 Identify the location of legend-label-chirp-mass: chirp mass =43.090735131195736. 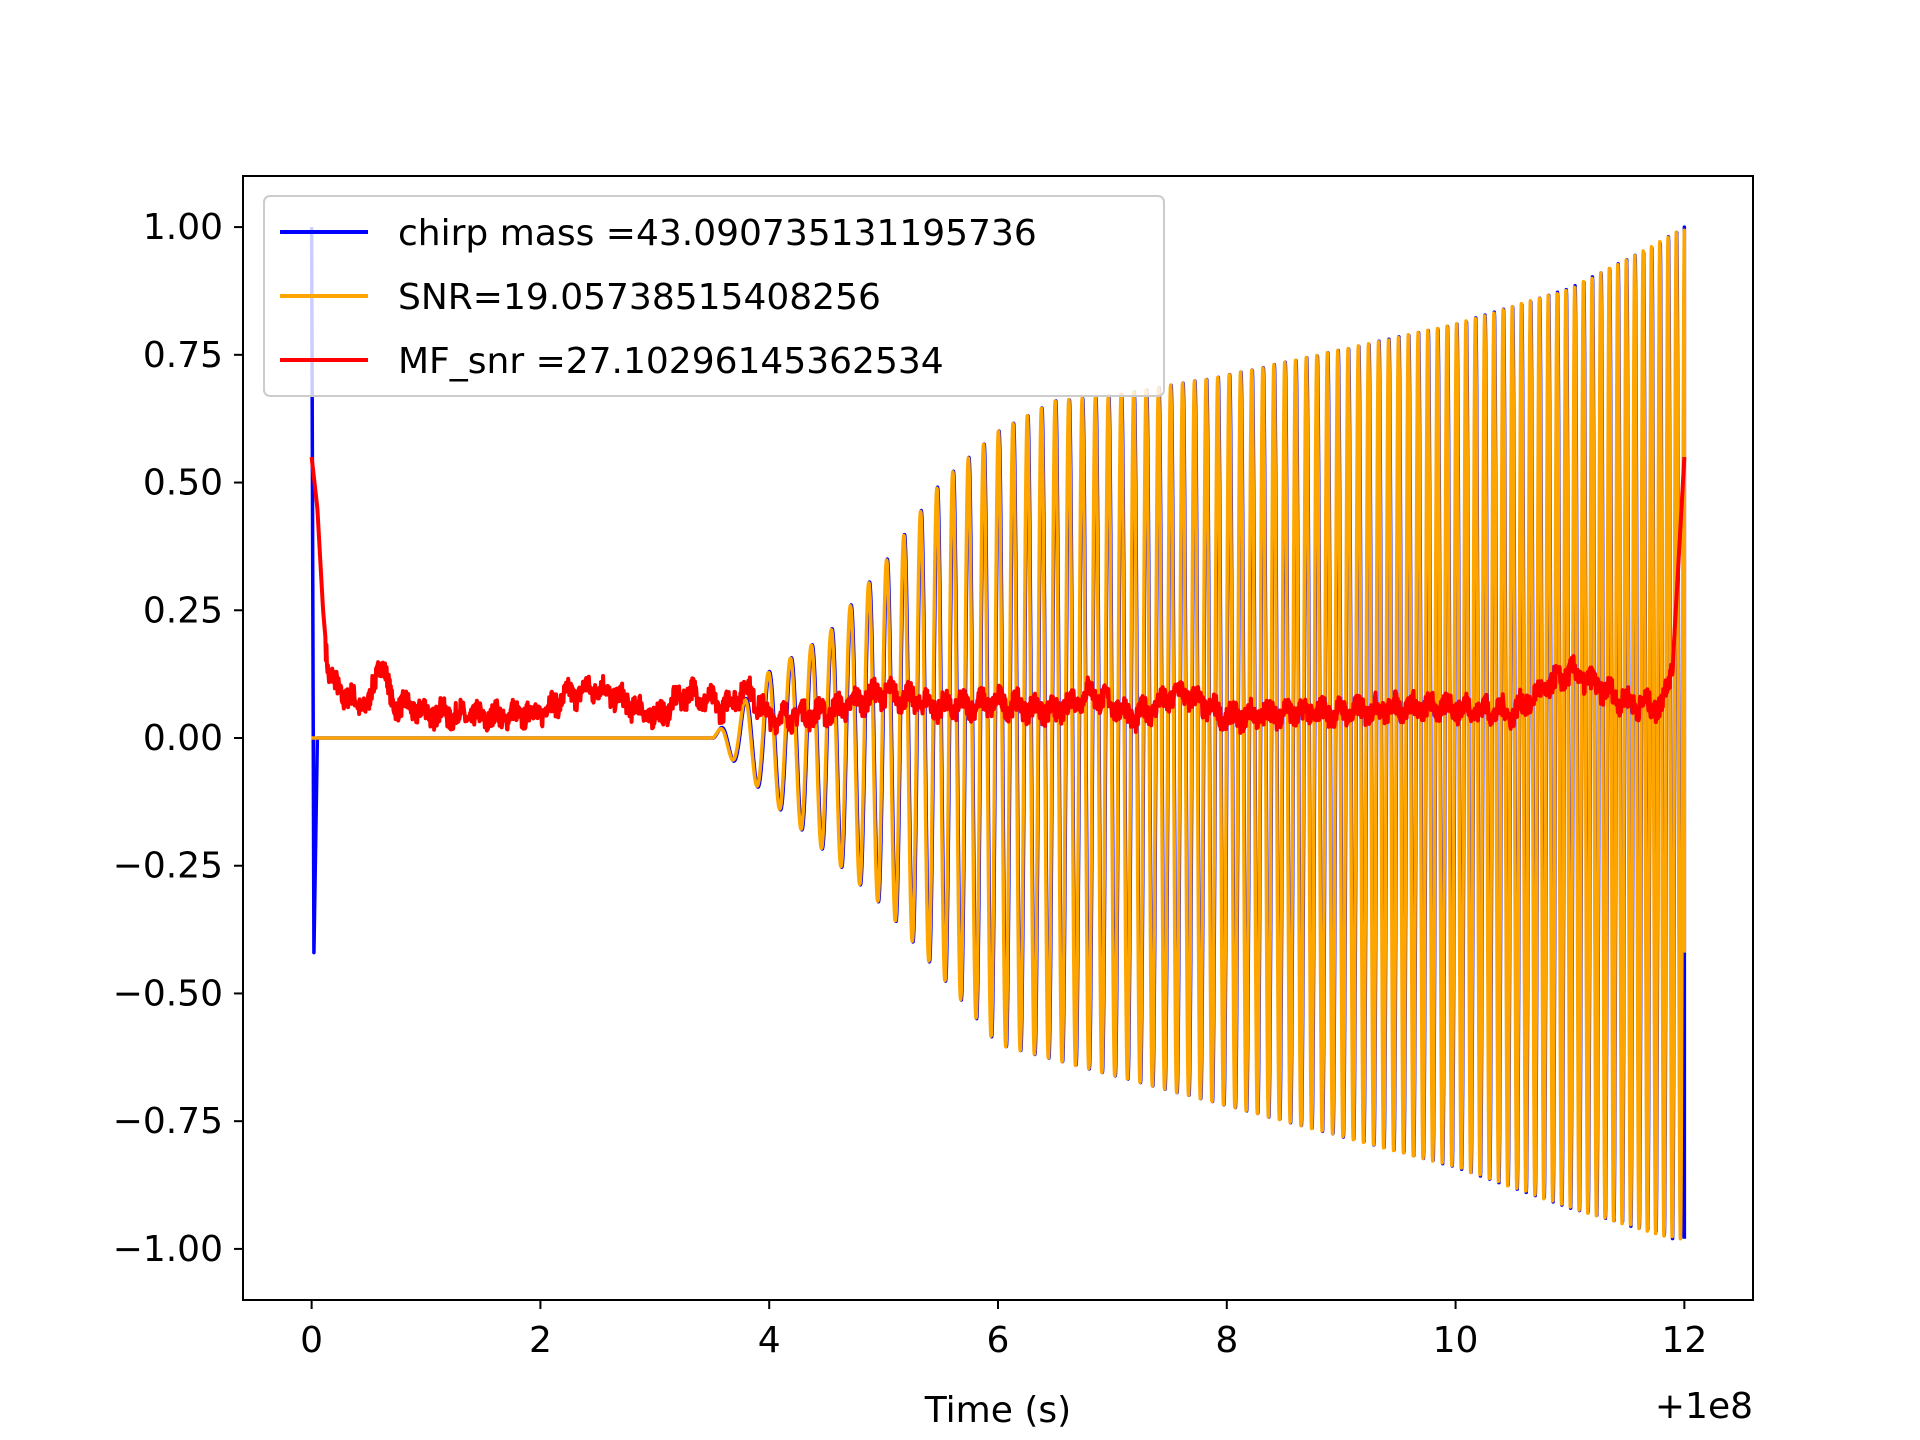
(717, 233).